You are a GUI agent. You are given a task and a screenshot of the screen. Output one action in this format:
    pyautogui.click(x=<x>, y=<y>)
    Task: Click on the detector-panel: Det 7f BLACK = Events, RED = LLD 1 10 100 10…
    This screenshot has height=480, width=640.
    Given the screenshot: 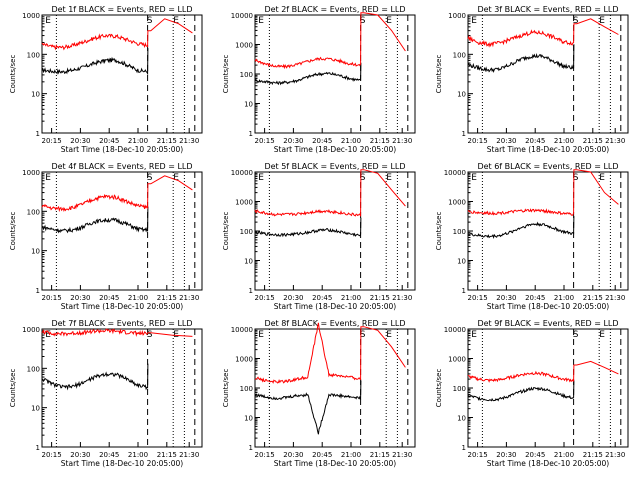 What is the action you would take?
    pyautogui.click(x=106, y=393)
    